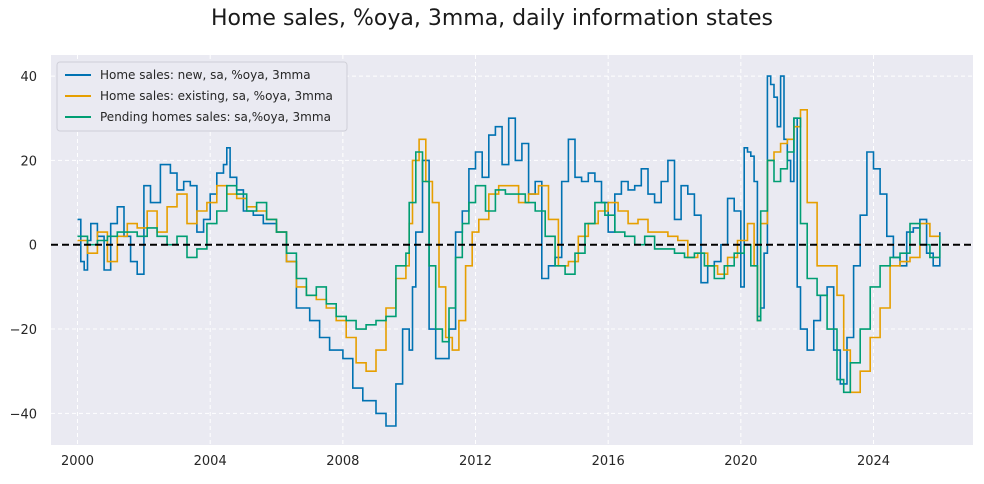 This screenshot has height=484, width=984. I want to click on x-tick-label: 2012, so click(475, 461).